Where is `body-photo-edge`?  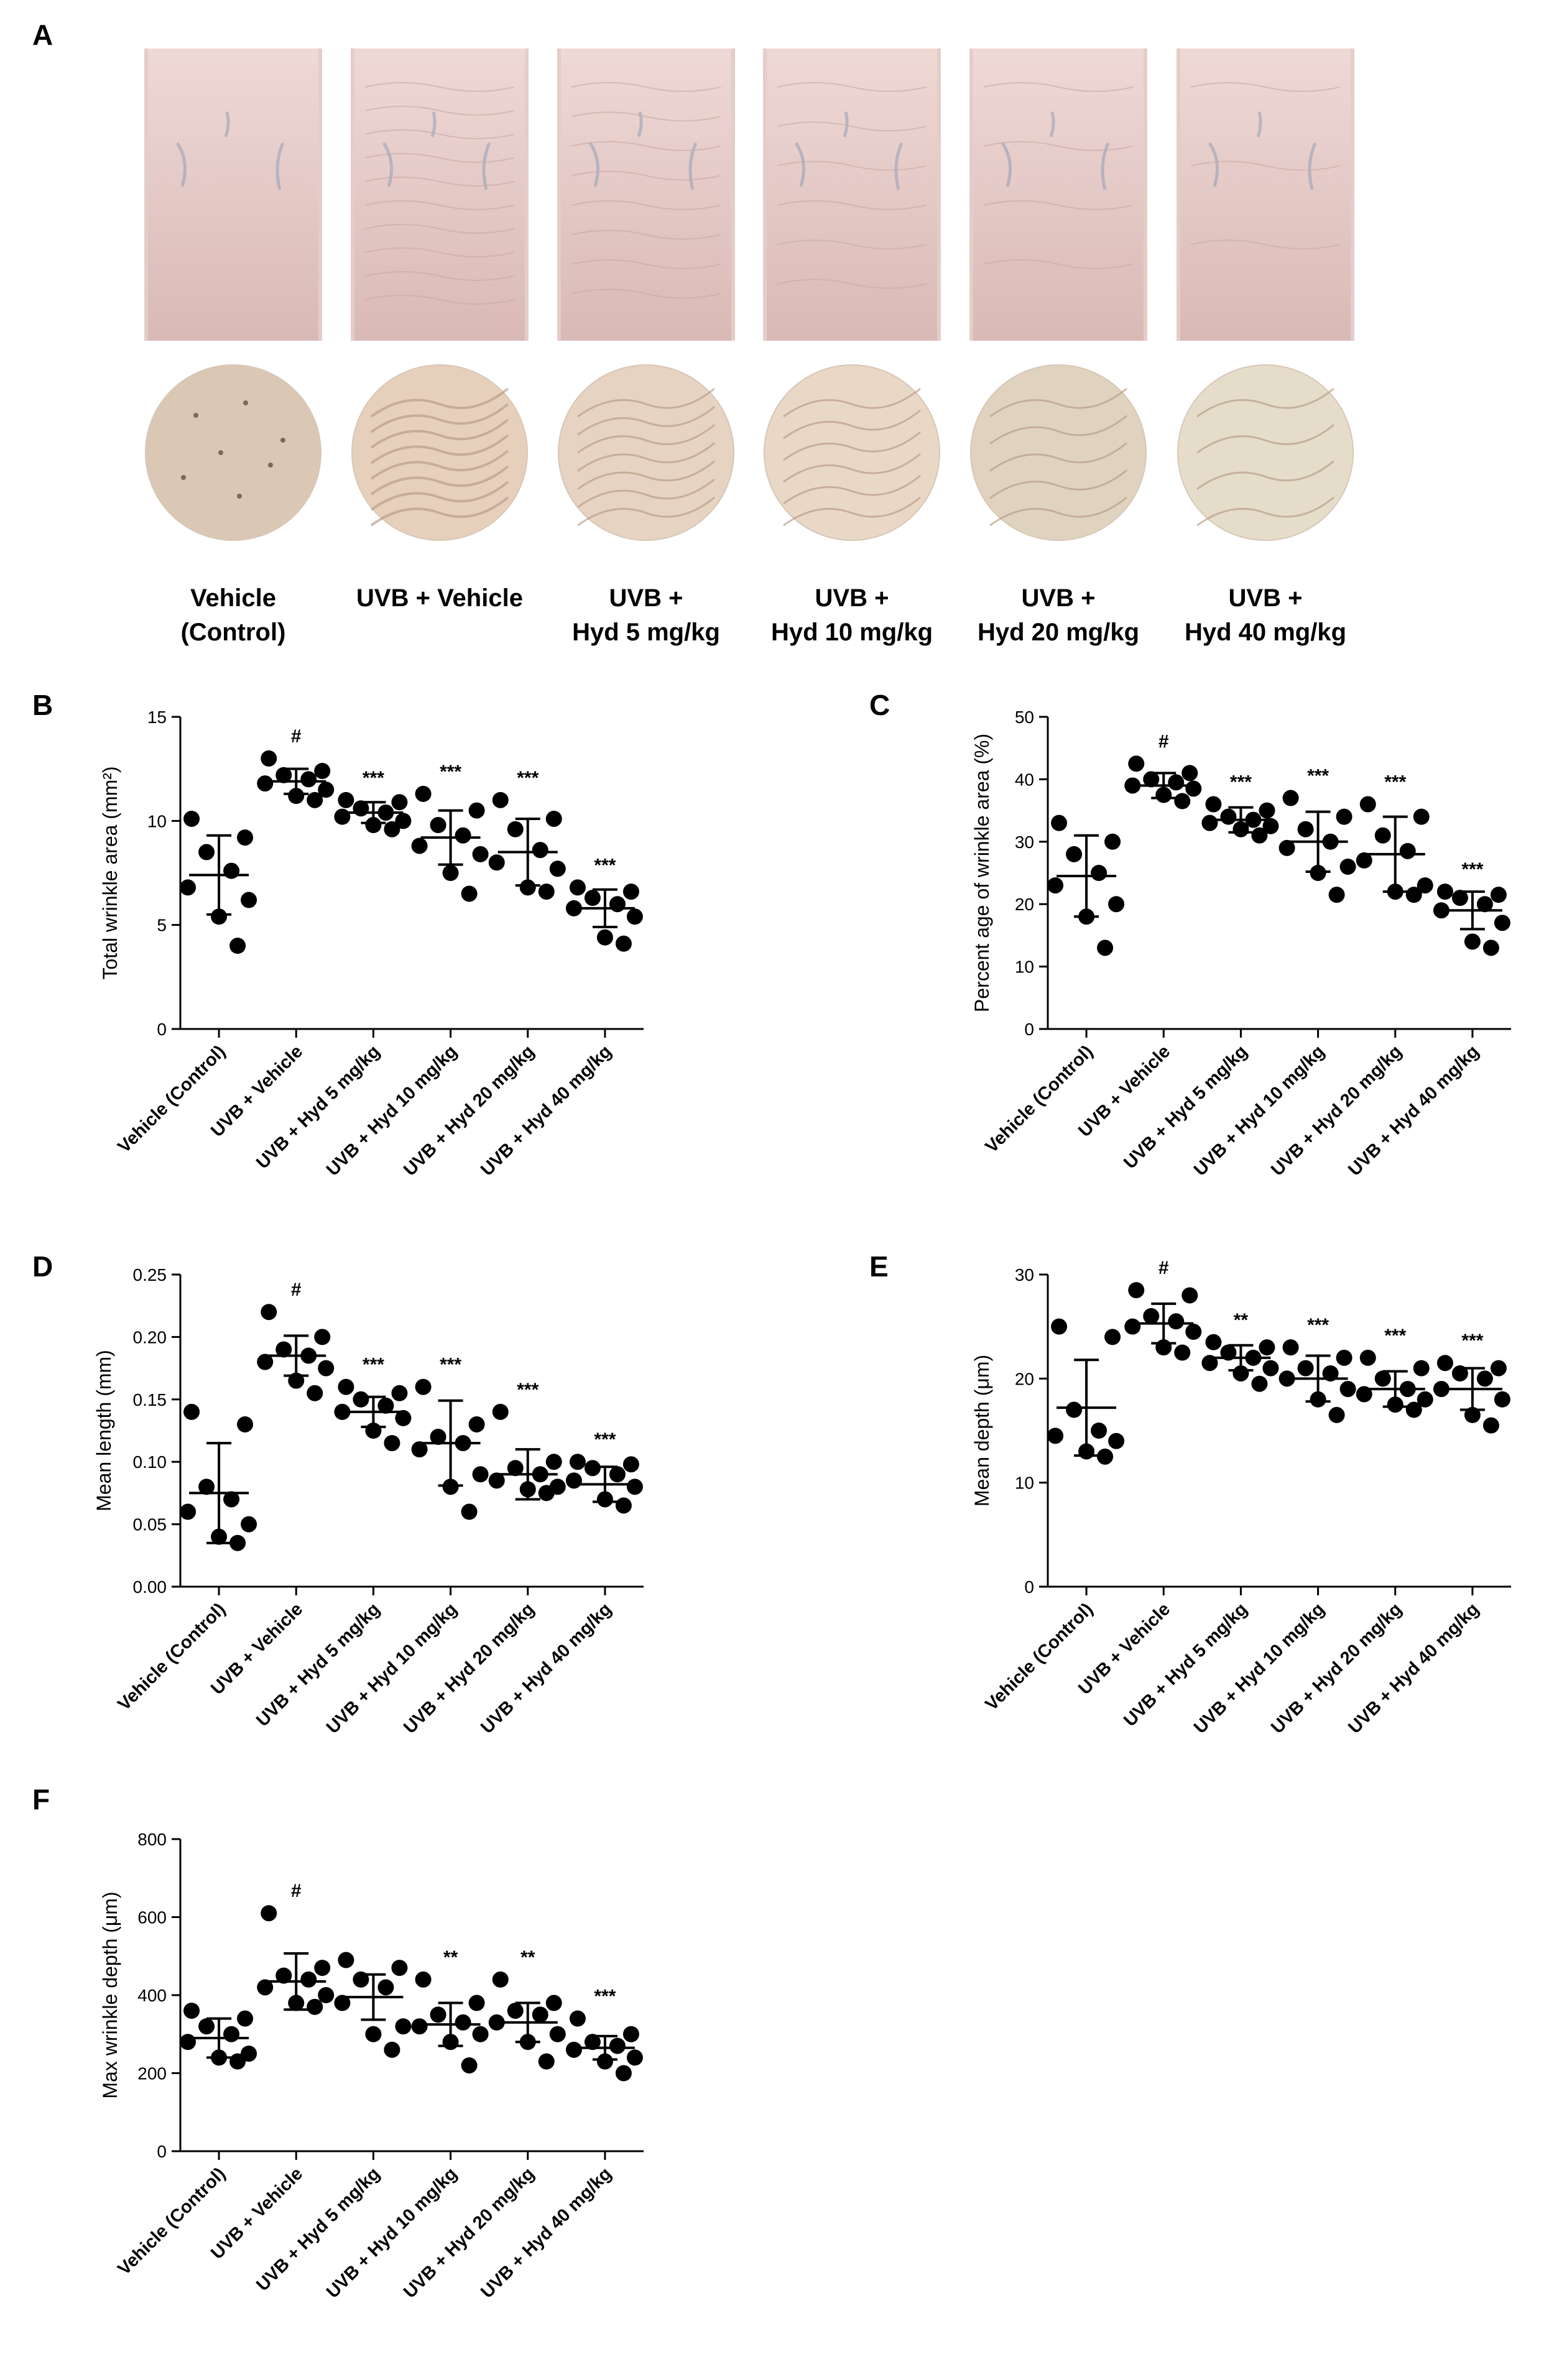 body-photo-edge is located at coordinates (646, 194).